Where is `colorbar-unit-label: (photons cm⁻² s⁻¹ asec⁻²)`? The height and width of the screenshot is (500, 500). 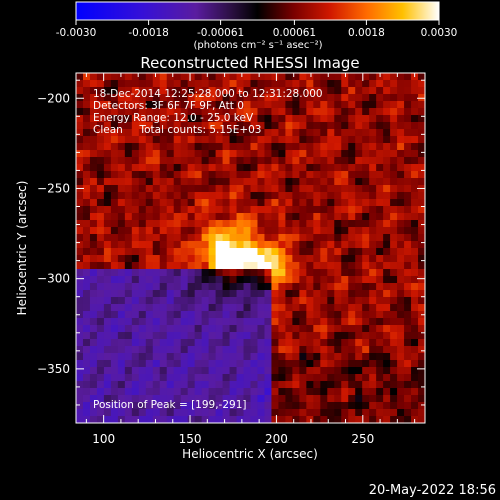 colorbar-unit-label: (photons cm⁻² s⁻¹ asec⁻²) is located at coordinates (257, 45).